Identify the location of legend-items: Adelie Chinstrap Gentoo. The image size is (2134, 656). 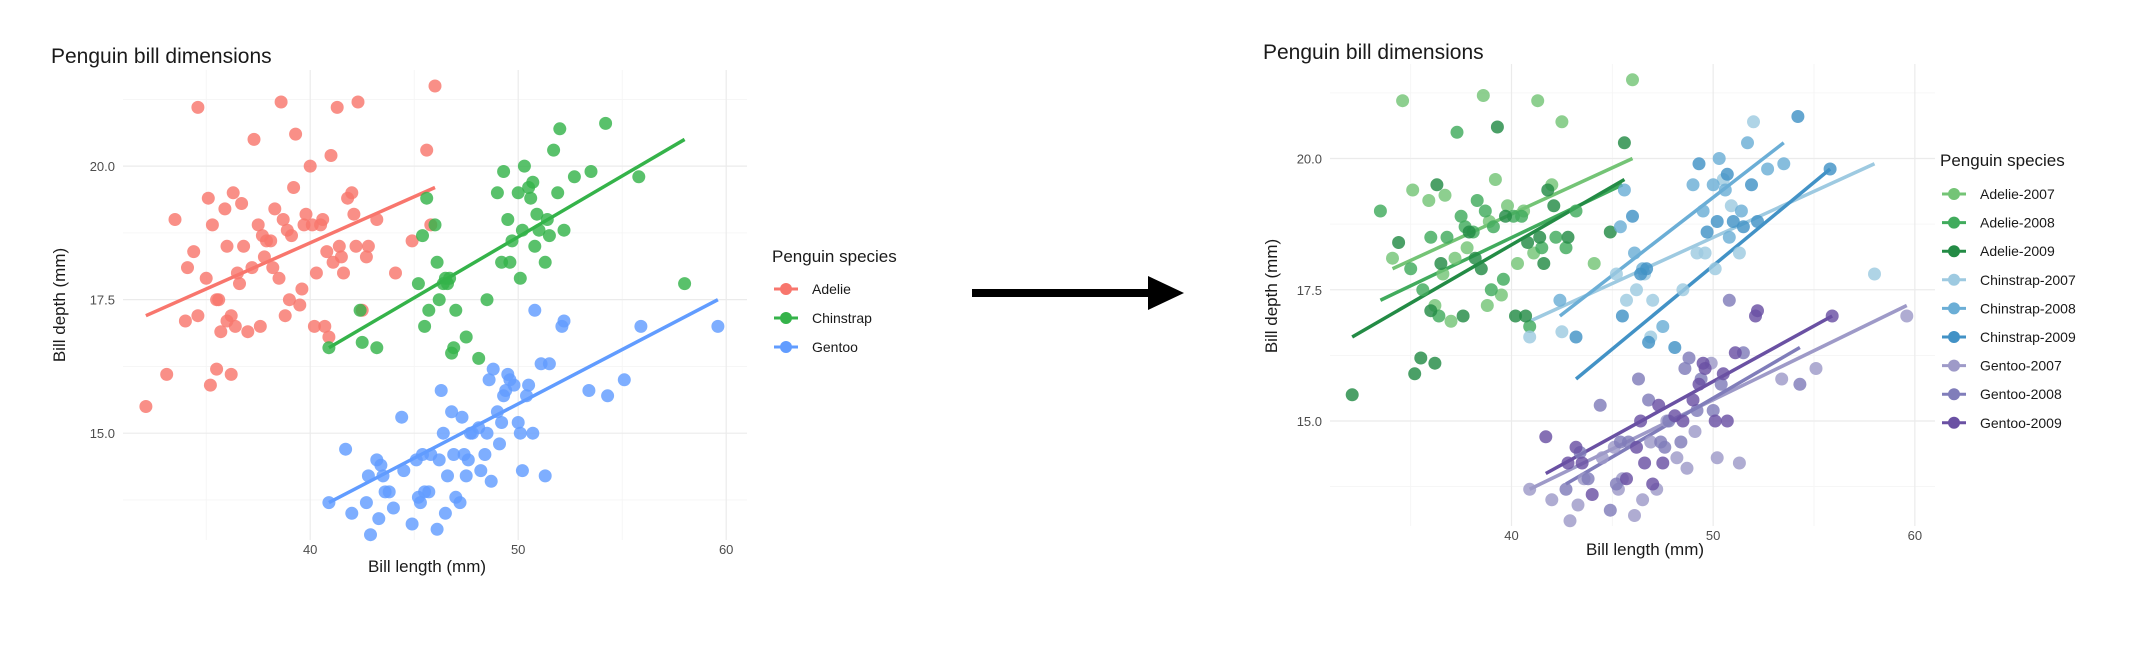
(823, 318).